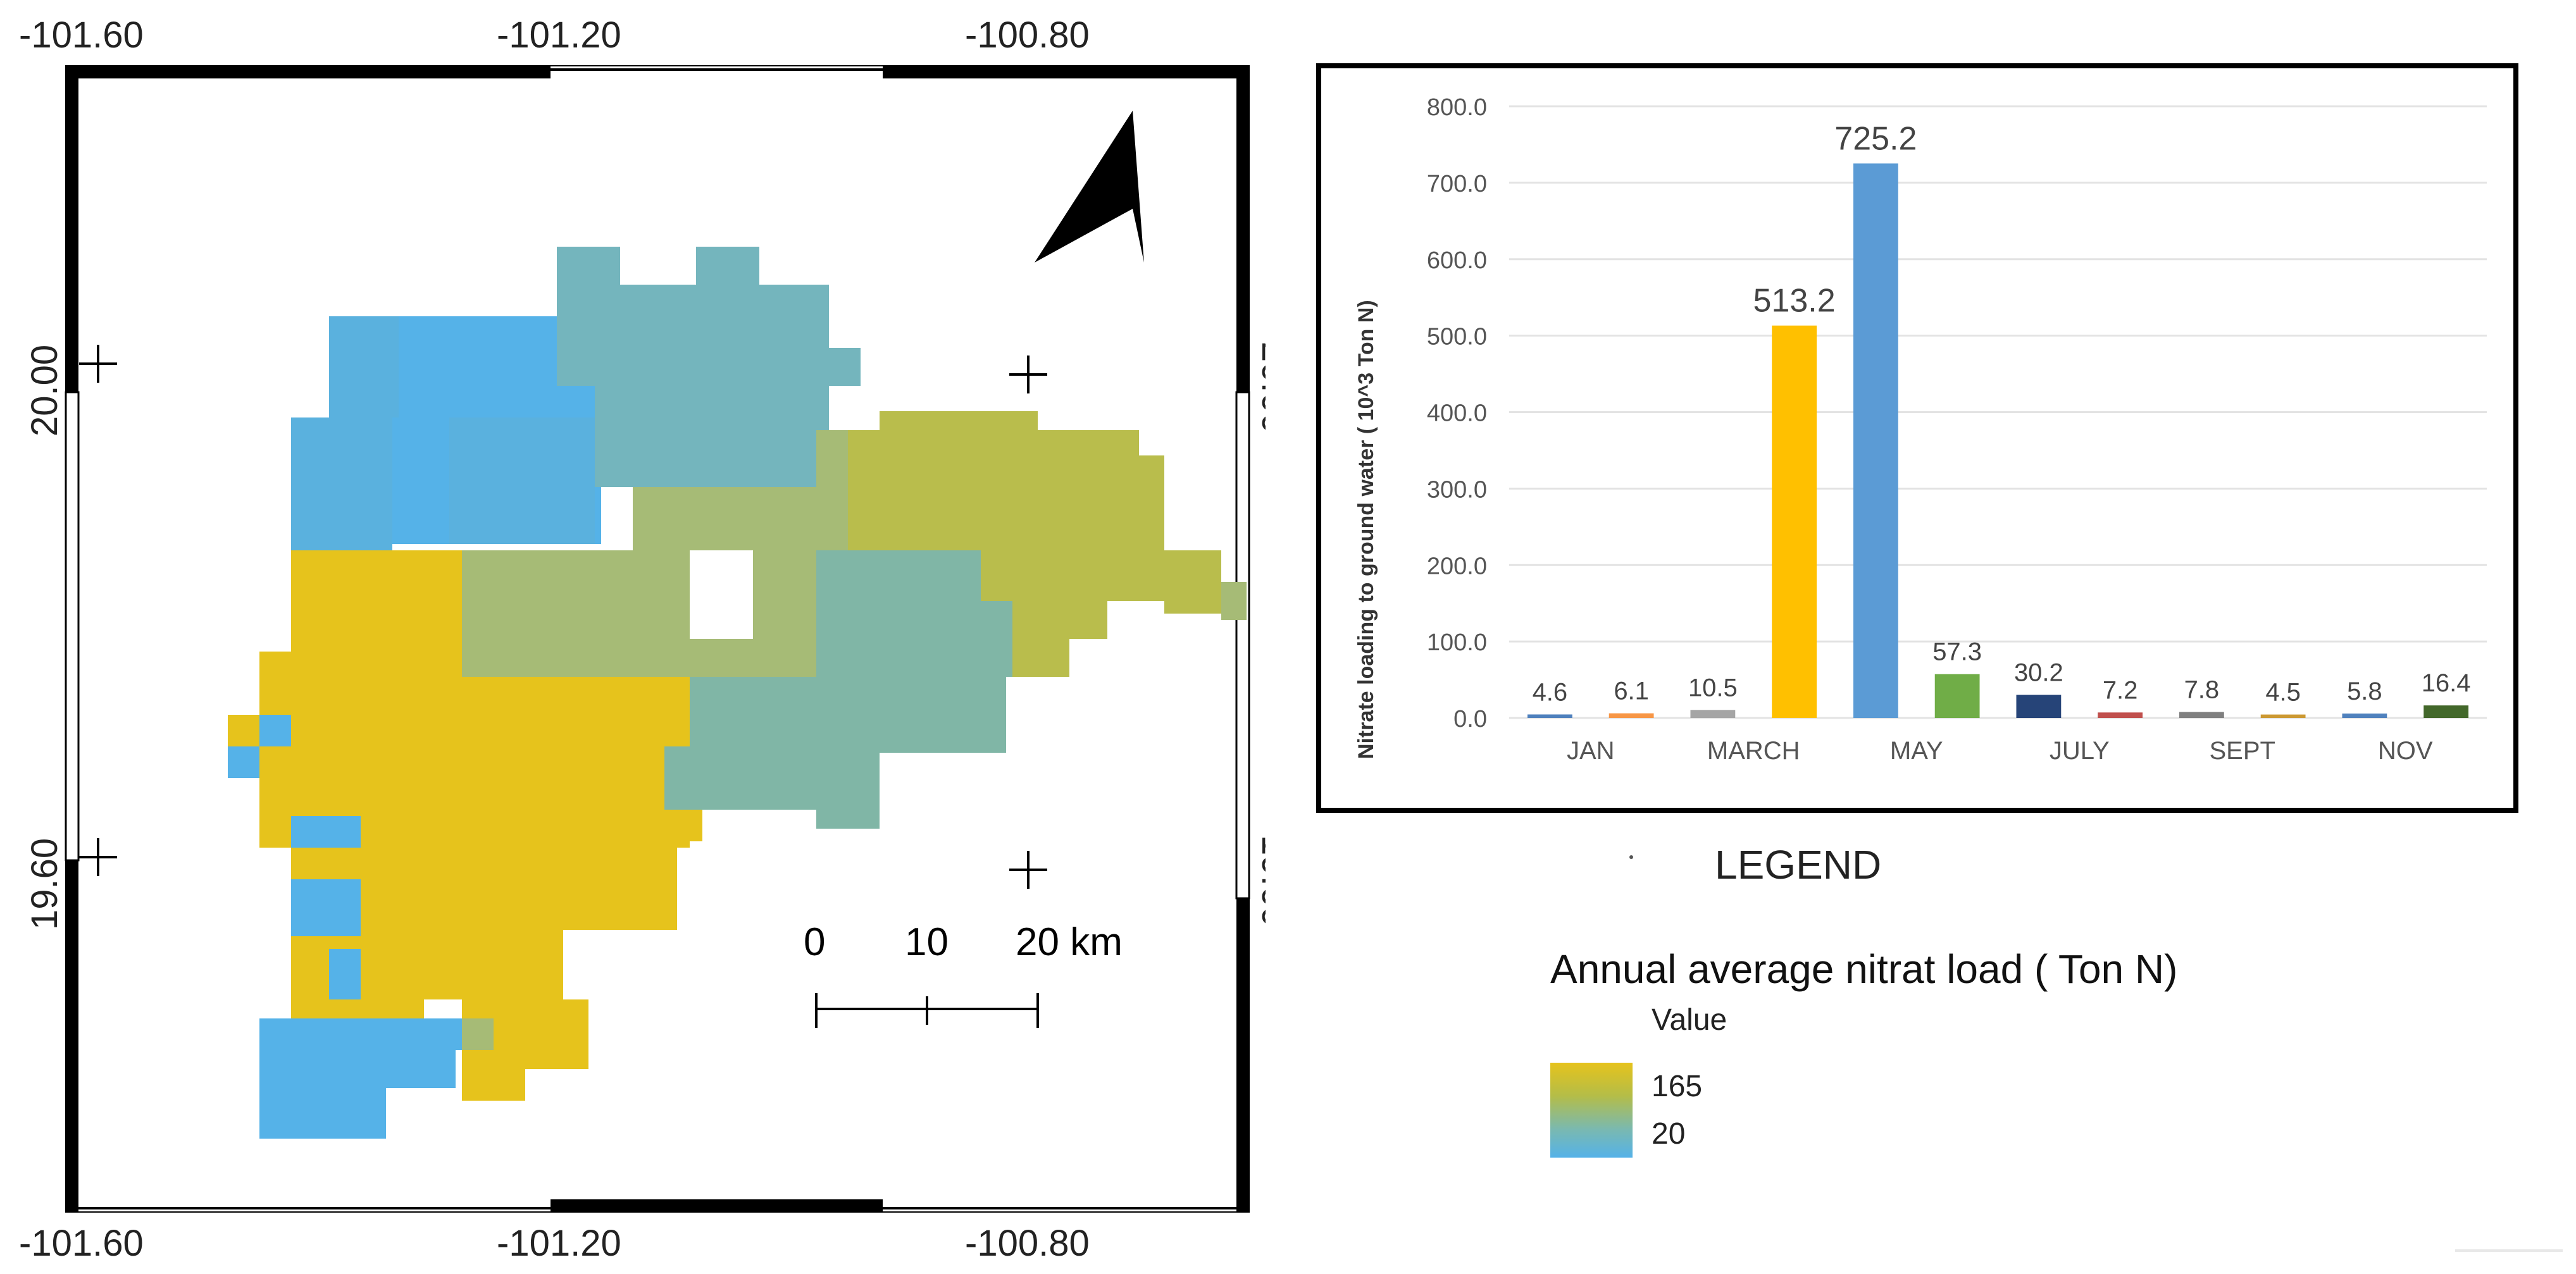 The image size is (2576, 1274). What do you see at coordinates (81, 1243) in the screenshot?
I see `lon-label-bottom-1: -101.60` at bounding box center [81, 1243].